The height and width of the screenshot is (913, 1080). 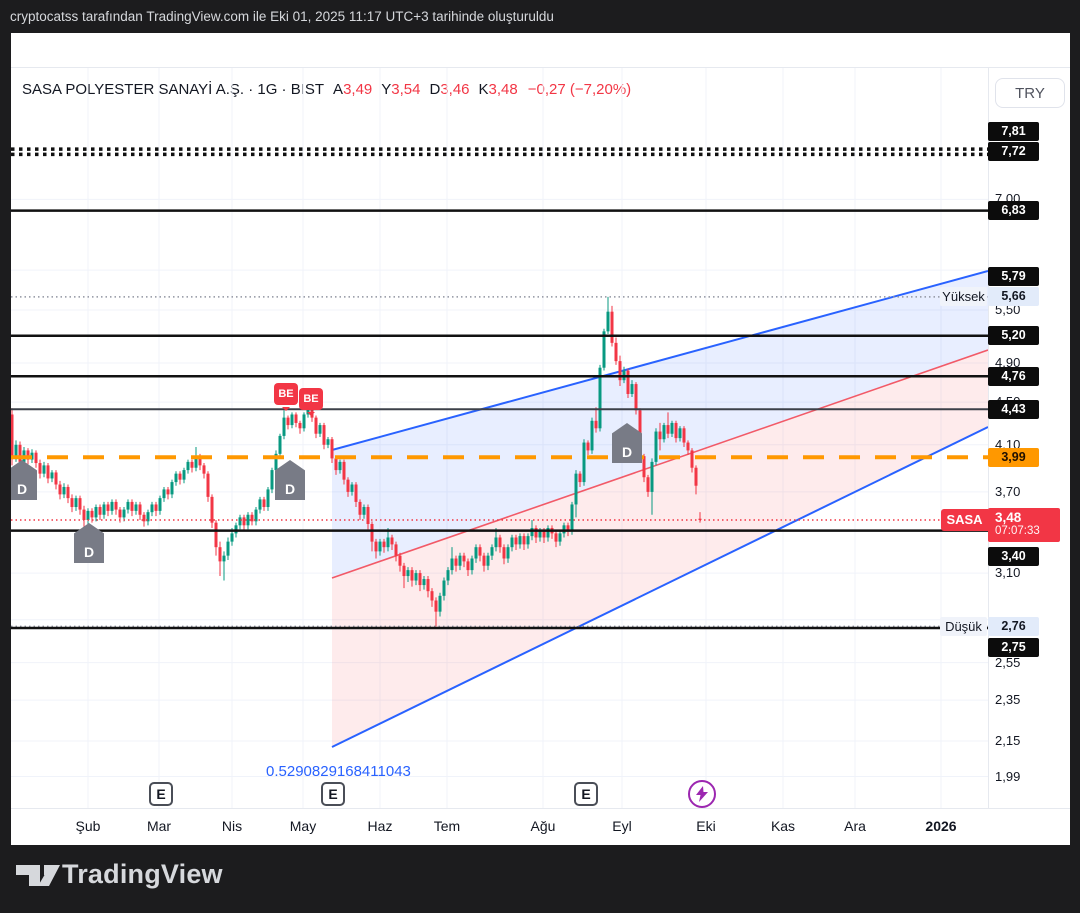 I want to click on current-price-chip: 3,48 07:07:33, so click(x=1024, y=525).